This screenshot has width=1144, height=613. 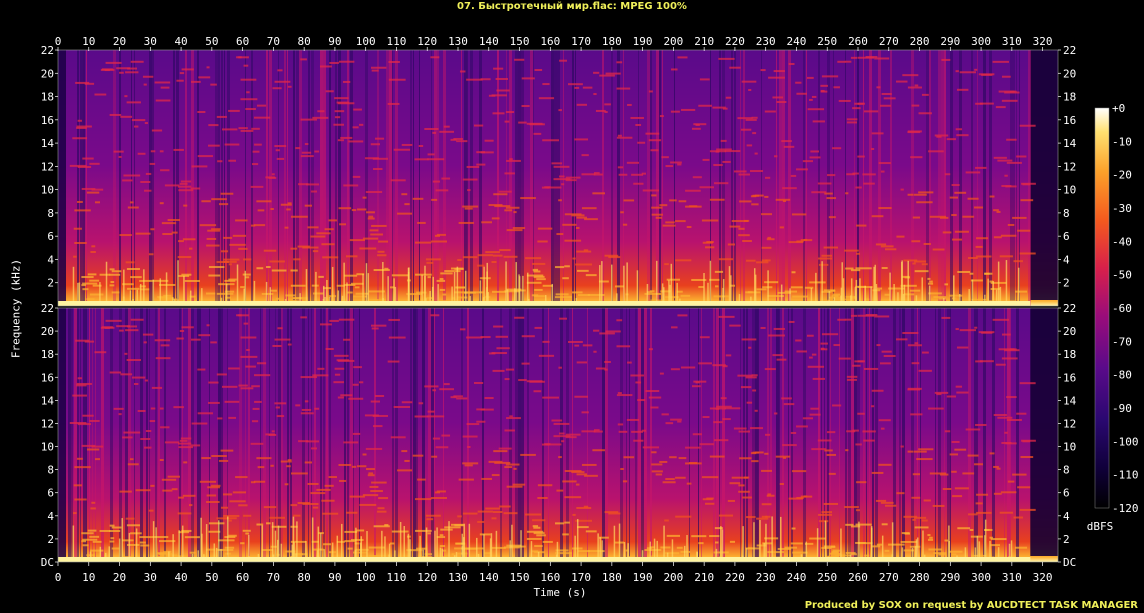 What do you see at coordinates (766, 41) in the screenshot?
I see `x-tick-top-230: 230` at bounding box center [766, 41].